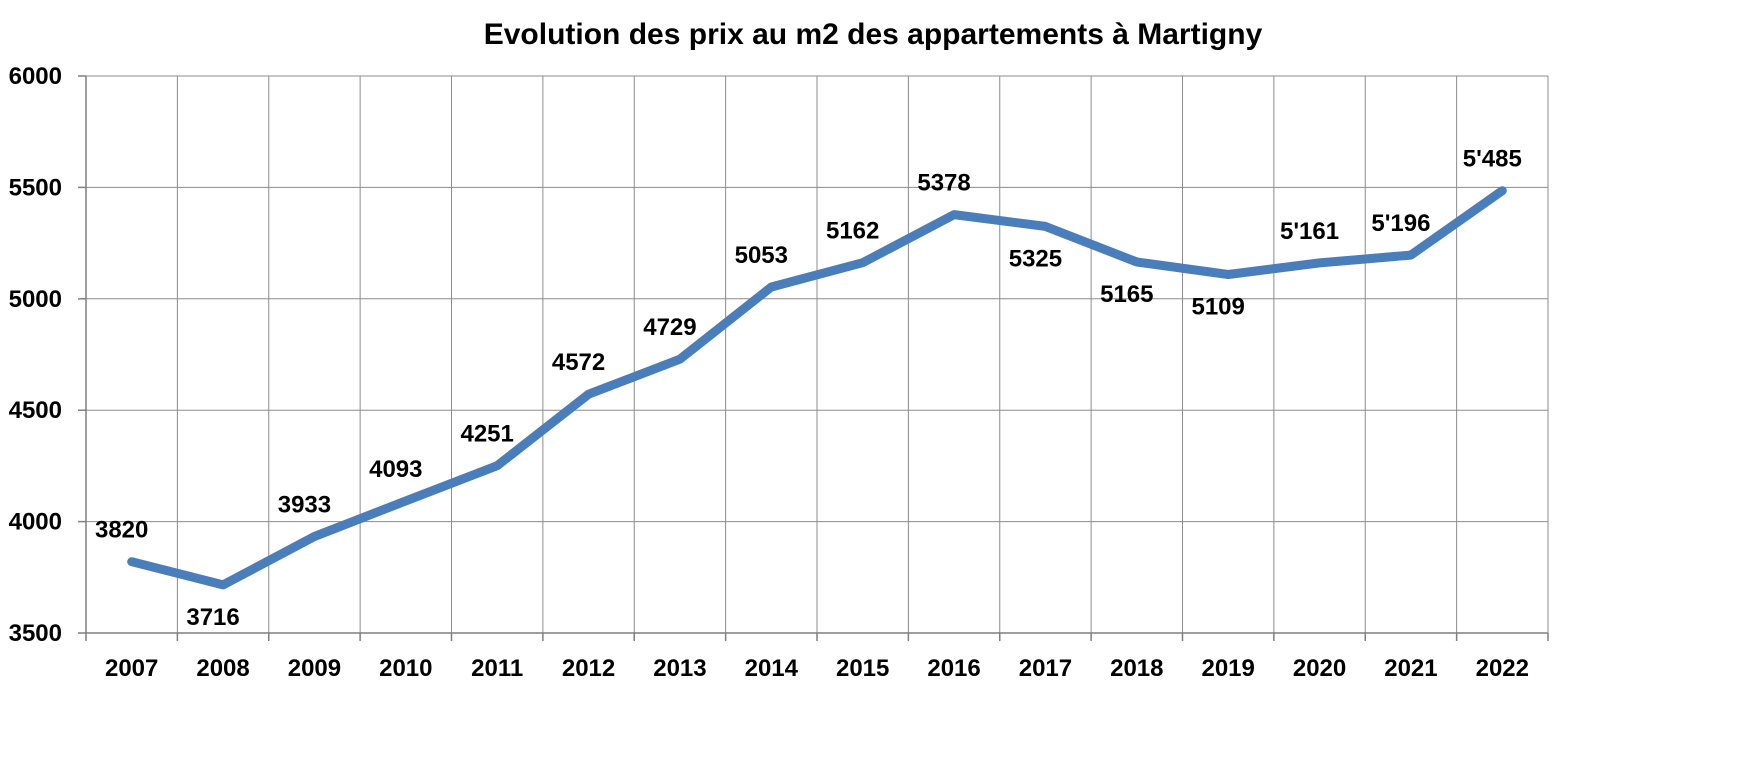  I want to click on x-tick-label: 2017, so click(1045, 668).